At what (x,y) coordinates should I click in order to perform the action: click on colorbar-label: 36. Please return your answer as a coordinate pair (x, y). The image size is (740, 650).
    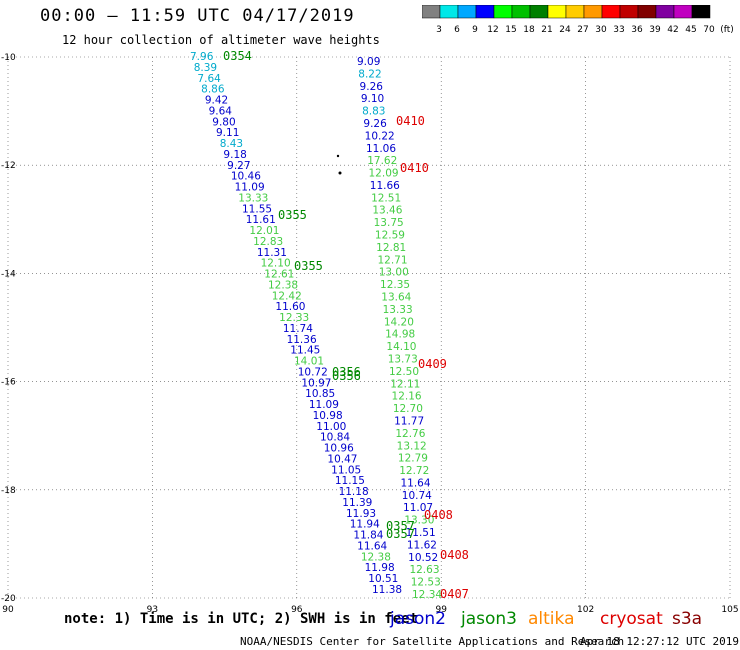
    Looking at the image, I should click on (637, 30).